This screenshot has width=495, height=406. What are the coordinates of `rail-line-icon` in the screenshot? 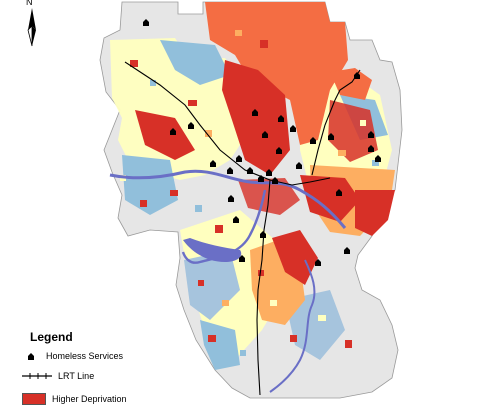 It's located at (37, 376).